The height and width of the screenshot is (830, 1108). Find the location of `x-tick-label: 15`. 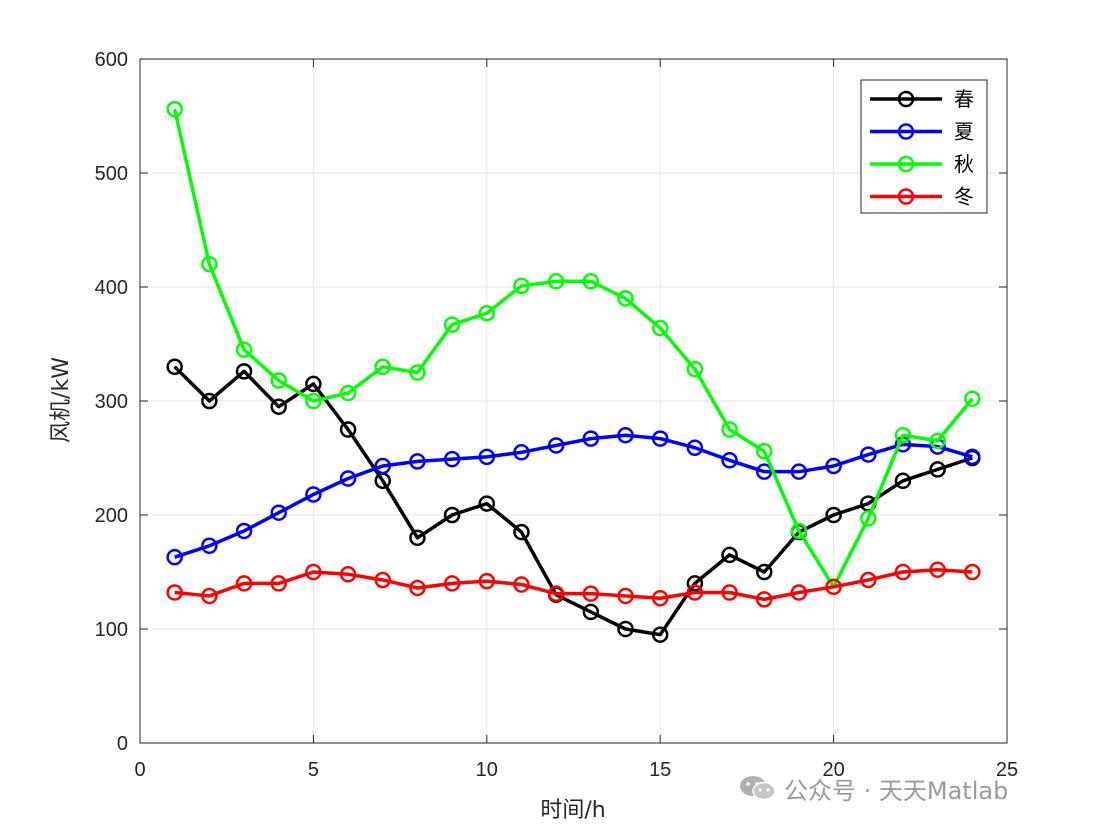

x-tick-label: 15 is located at coordinates (660, 770).